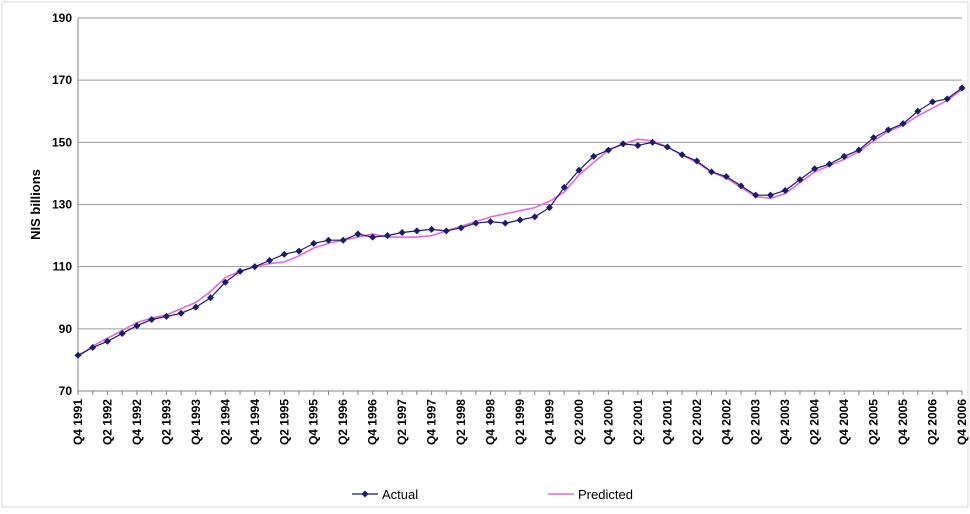 The height and width of the screenshot is (514, 970). I want to click on x-tick-label: Q2 2003, so click(756, 422).